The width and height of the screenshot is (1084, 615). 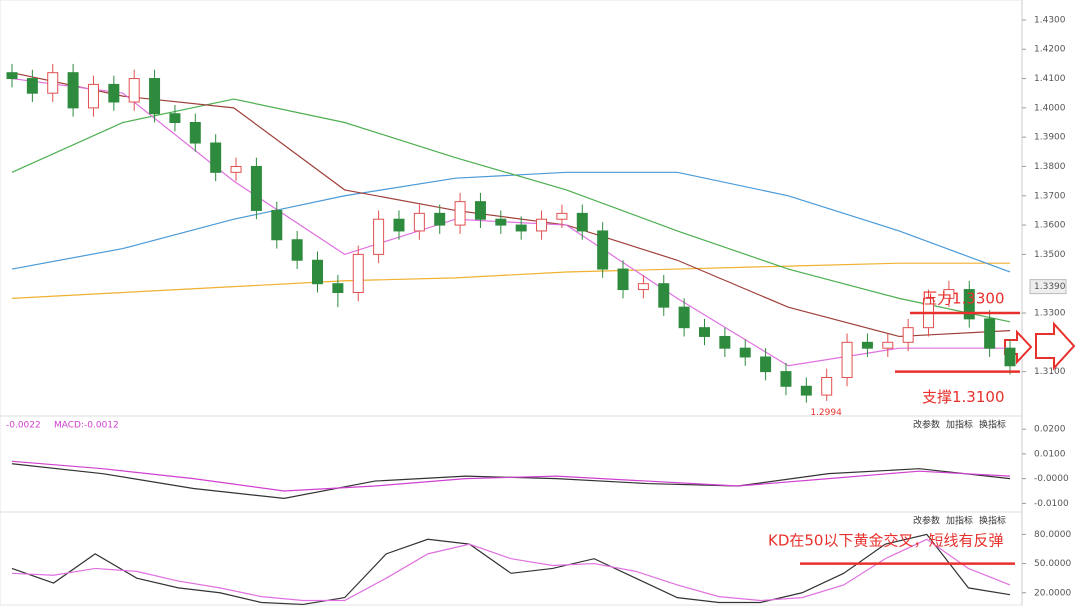 What do you see at coordinates (826, 413) in the screenshot?
I see `low-label: 1.2994` at bounding box center [826, 413].